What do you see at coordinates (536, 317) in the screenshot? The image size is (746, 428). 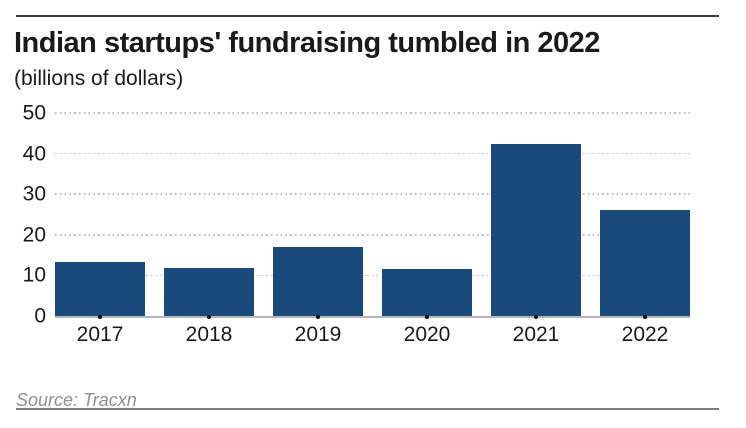 I see `x-tick-mark-2021` at bounding box center [536, 317].